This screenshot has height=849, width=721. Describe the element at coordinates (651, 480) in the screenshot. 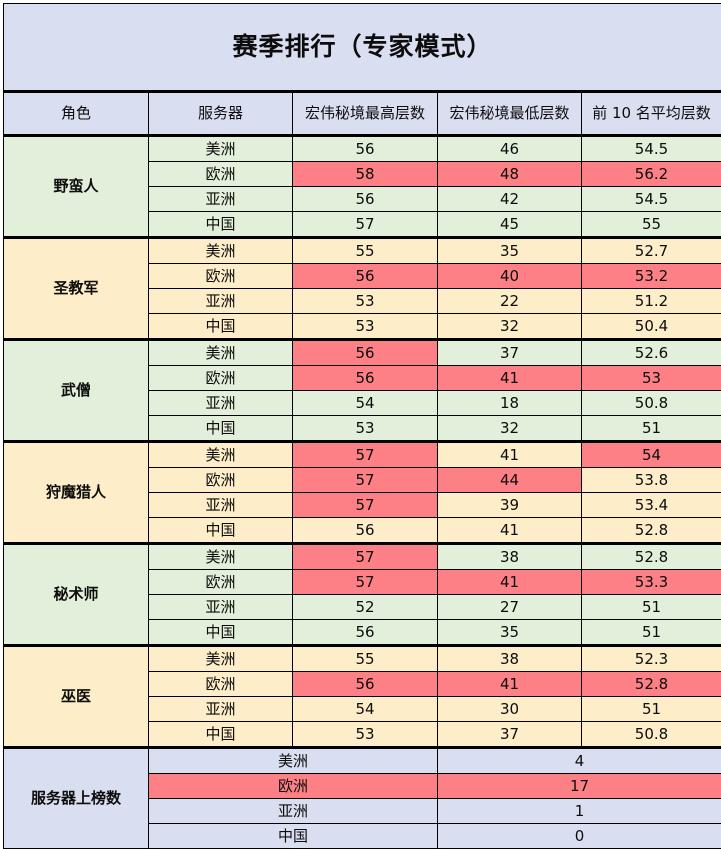

I see `avg-tier-cell: 53.8` at that location.